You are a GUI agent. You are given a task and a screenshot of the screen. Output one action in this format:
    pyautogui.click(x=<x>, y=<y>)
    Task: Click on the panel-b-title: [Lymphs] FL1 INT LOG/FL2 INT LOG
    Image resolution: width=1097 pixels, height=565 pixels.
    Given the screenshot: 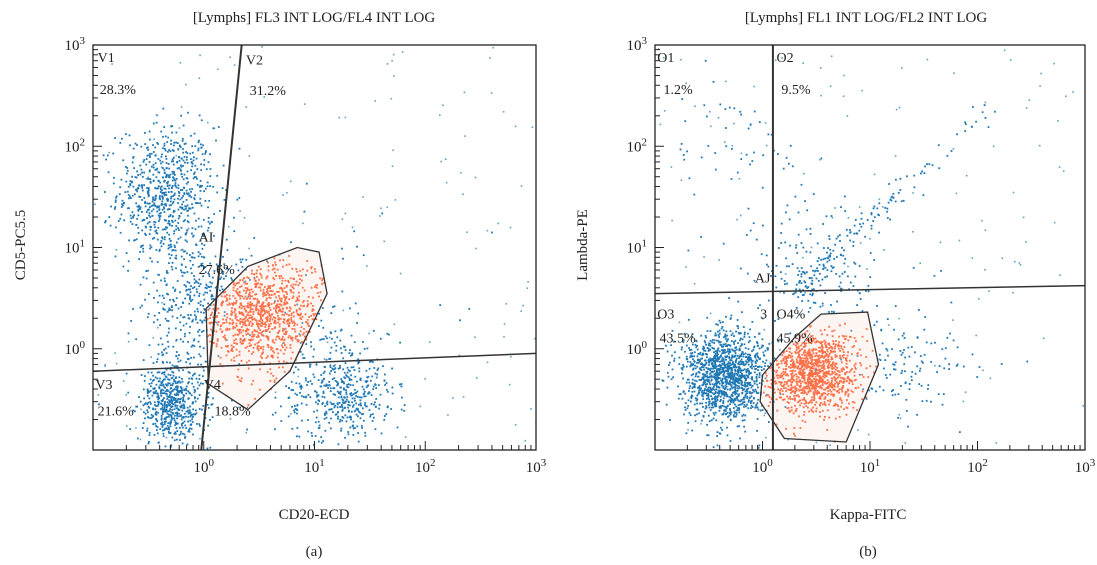 What is the action you would take?
    pyautogui.click(x=866, y=18)
    